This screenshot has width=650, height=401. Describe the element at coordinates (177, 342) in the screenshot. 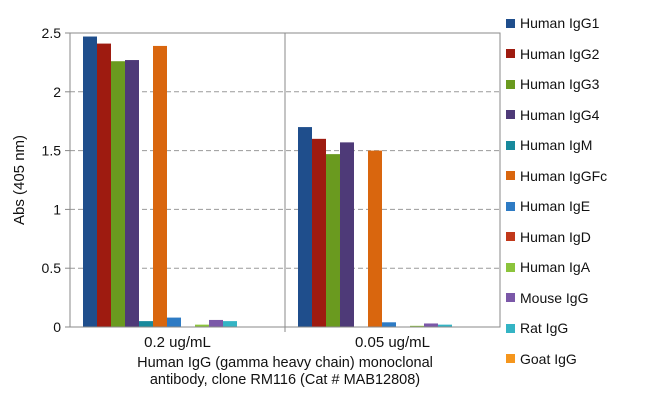

I see `x-tick-label: 0.2 ug/mL` at that location.